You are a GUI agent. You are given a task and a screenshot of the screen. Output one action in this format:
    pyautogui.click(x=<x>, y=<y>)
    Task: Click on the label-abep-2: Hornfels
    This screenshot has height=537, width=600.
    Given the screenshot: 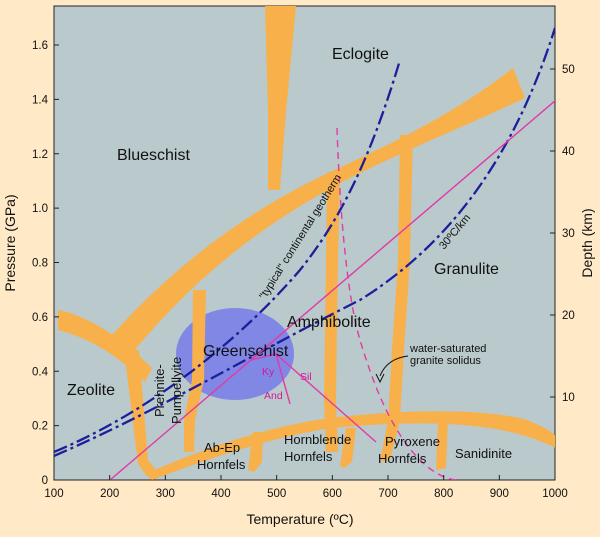 What is the action you would take?
    pyautogui.click(x=221, y=464)
    